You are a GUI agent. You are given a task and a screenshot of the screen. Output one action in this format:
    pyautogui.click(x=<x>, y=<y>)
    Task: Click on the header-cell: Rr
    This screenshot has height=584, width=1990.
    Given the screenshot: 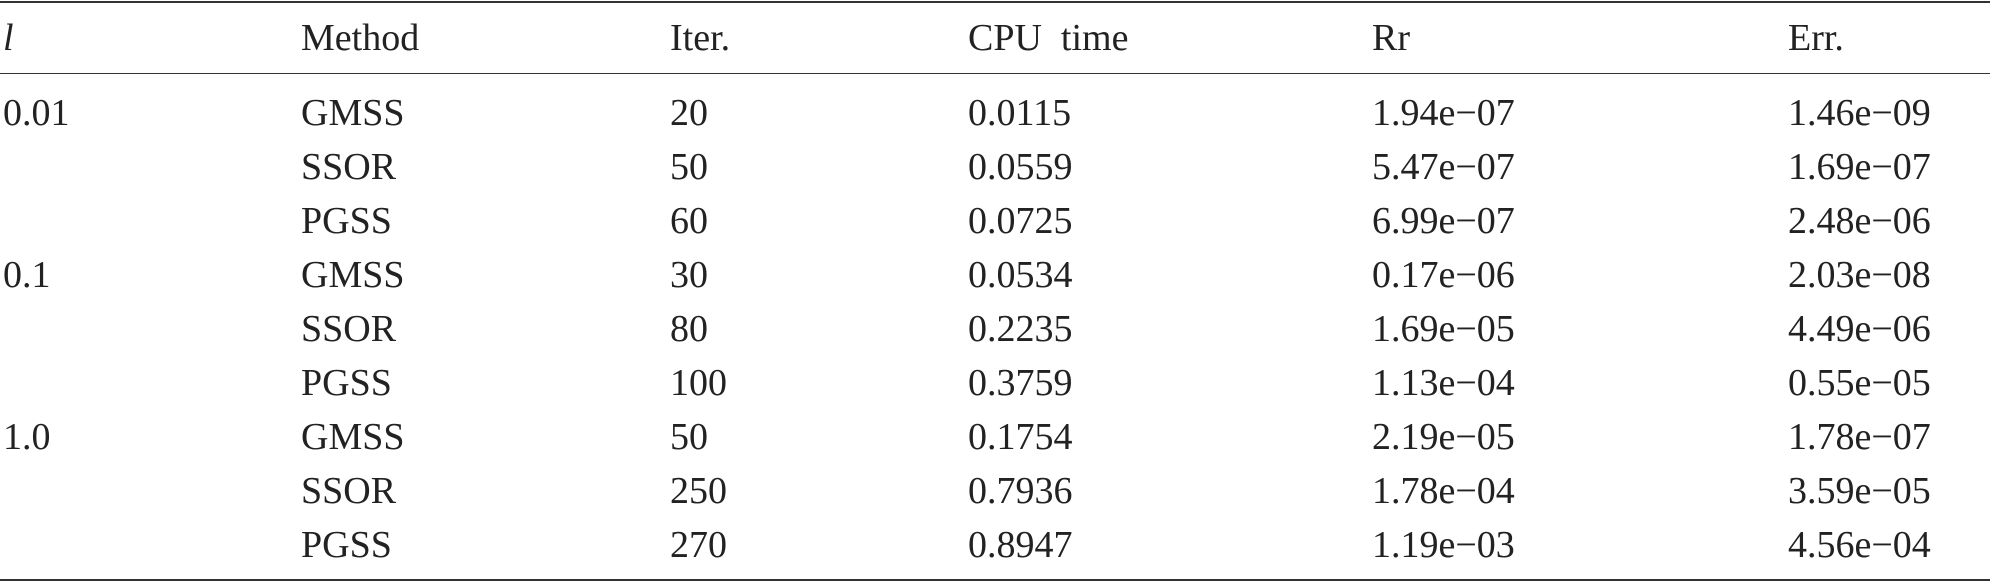 What is the action you would take?
    pyautogui.click(x=1391, y=38)
    